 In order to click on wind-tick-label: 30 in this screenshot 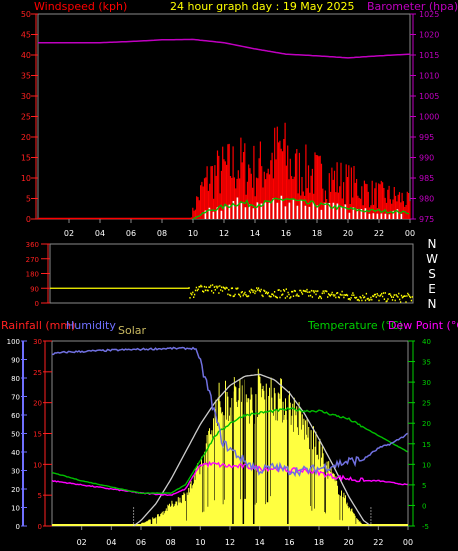, I will do `click(26, 96)`.